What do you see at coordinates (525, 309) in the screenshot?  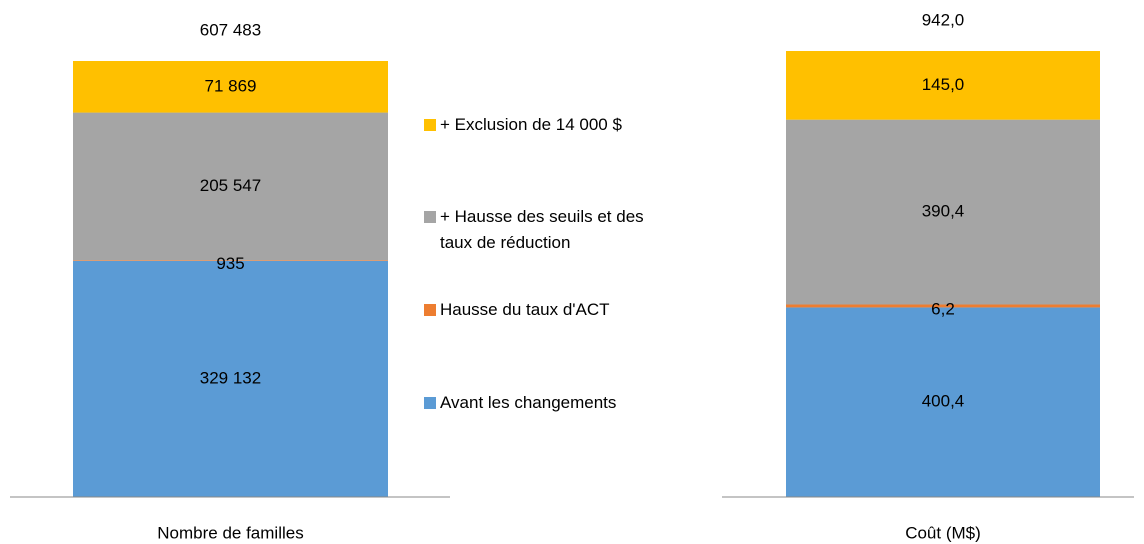 I see `legend-label: Hausse du taux d'ACT` at bounding box center [525, 309].